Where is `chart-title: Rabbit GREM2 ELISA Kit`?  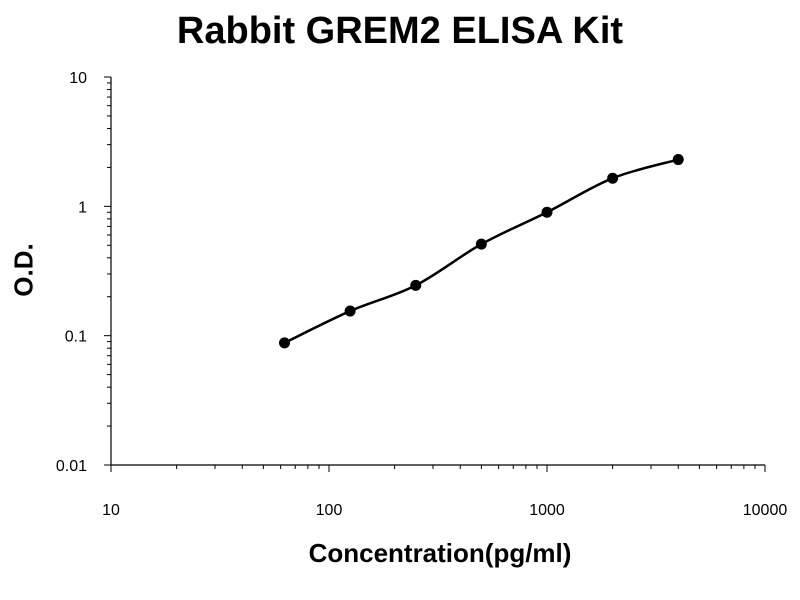
chart-title: Rabbit GREM2 ELISA Kit is located at coordinates (400, 31).